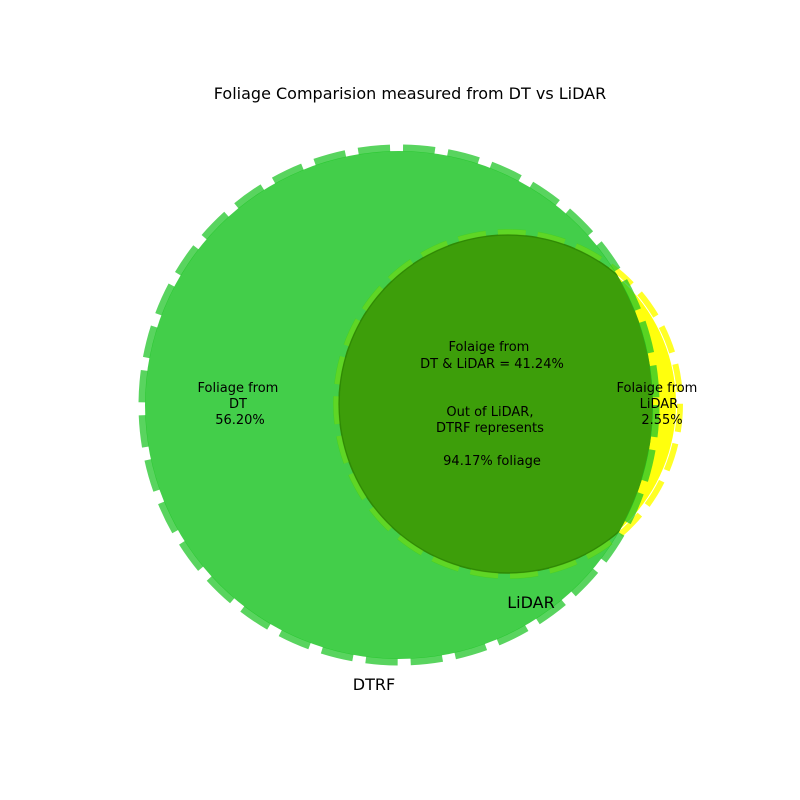 Image resolution: width=800 pixels, height=800 pixels. Describe the element at coordinates (492, 356) in the screenshot. I see `region-label-intersection: Folaige from DT & LiDAR = 41.24%` at that location.